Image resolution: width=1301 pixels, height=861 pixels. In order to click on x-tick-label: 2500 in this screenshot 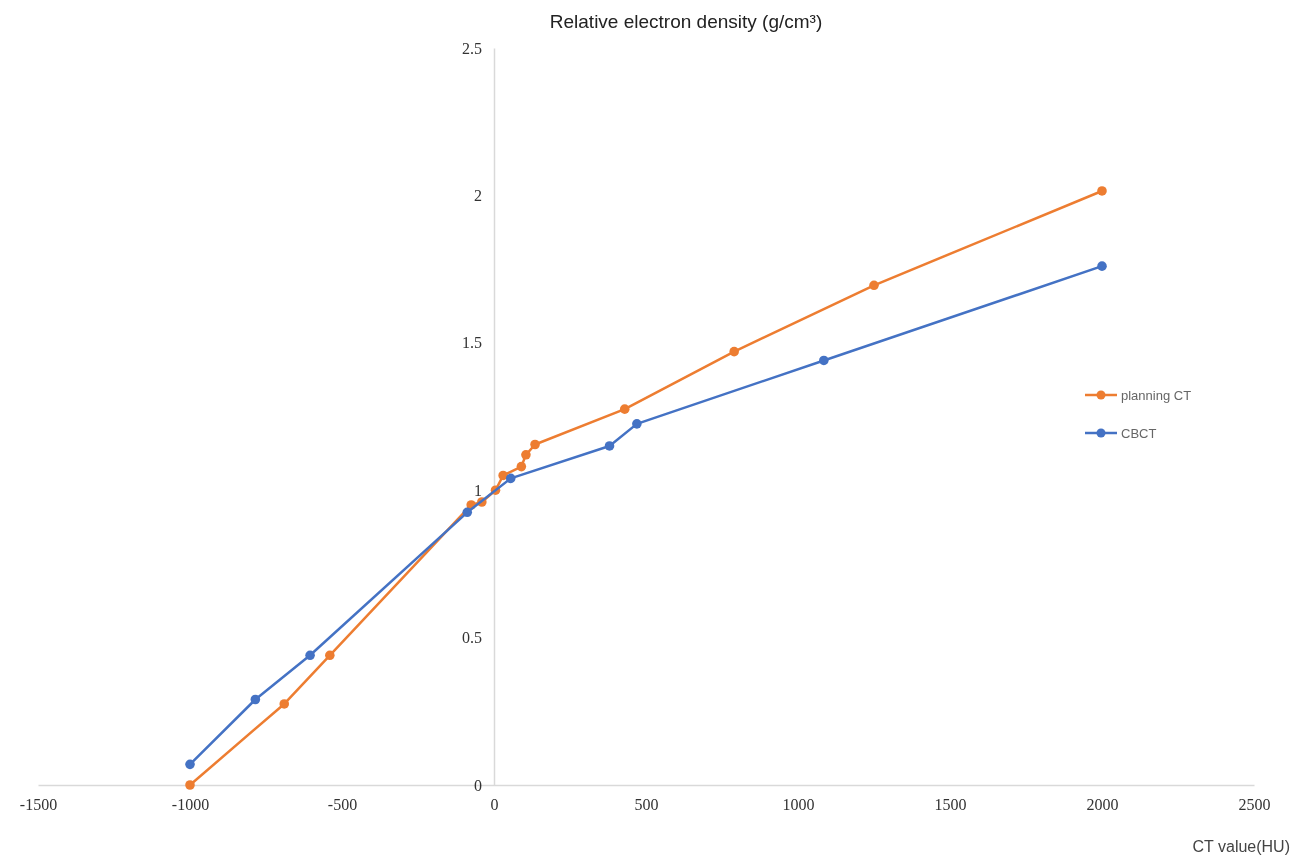, I will do `click(1254, 805)`.